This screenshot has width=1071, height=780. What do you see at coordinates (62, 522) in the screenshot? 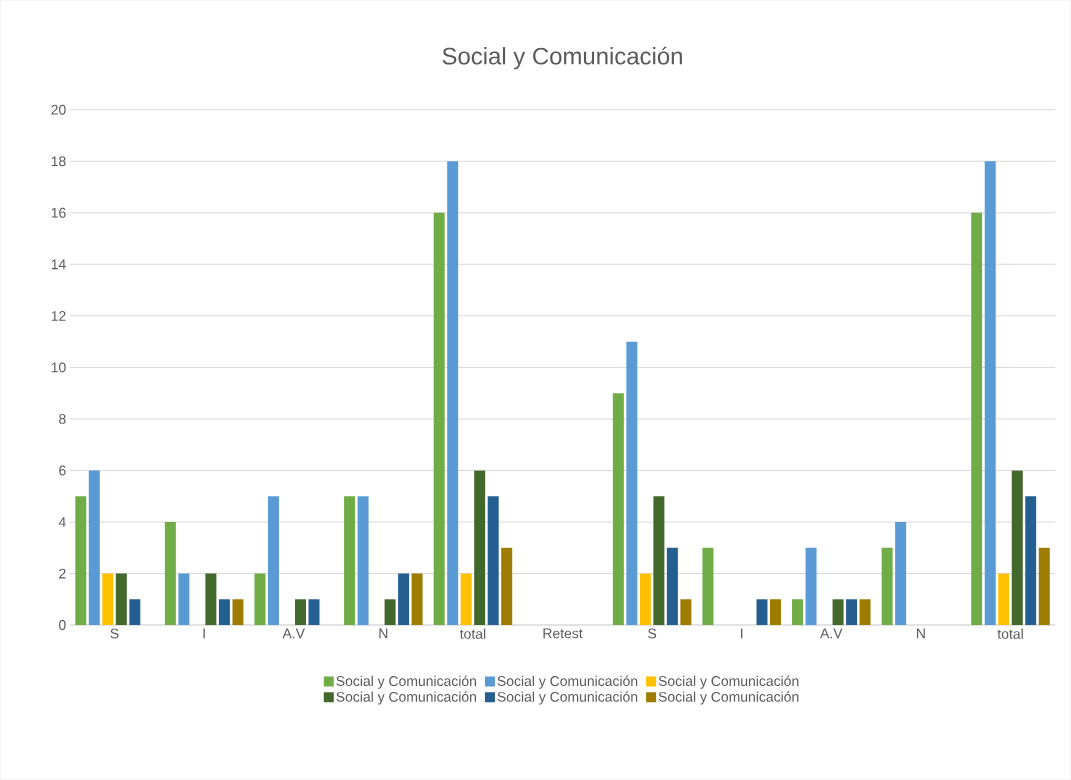
I see `y-tick-label: 4` at bounding box center [62, 522].